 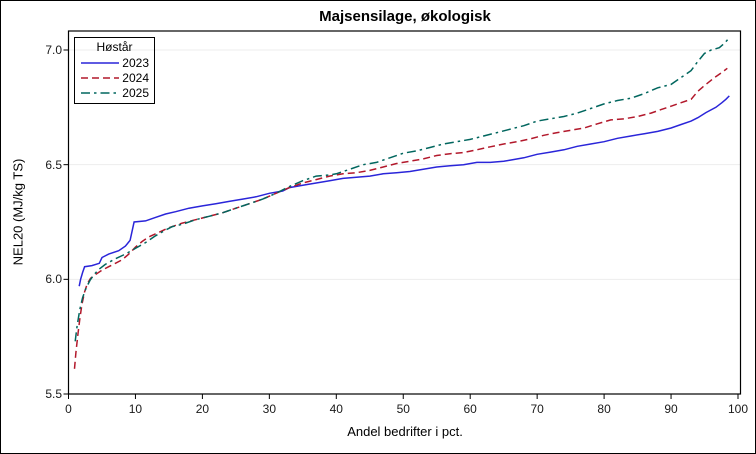 What do you see at coordinates (336, 409) in the screenshot?
I see `x-tick-label-40: 40` at bounding box center [336, 409].